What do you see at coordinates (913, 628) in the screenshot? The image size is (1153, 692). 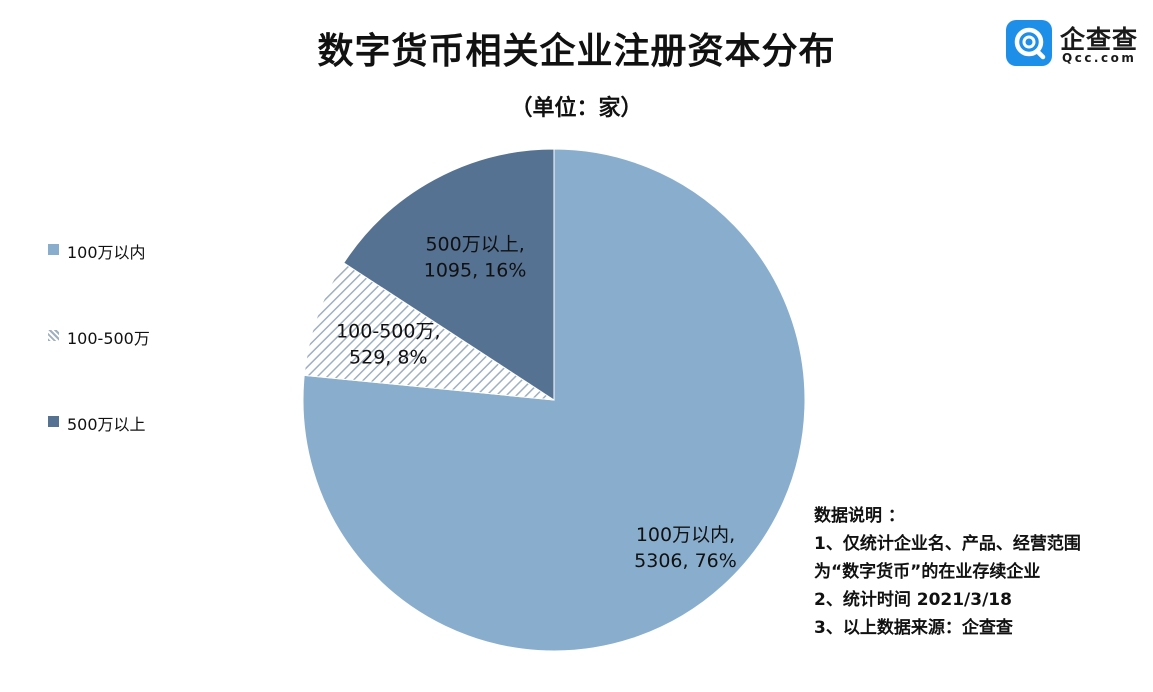 I see `notes-line-4: 3、以上数据来源：企查查` at bounding box center [913, 628].